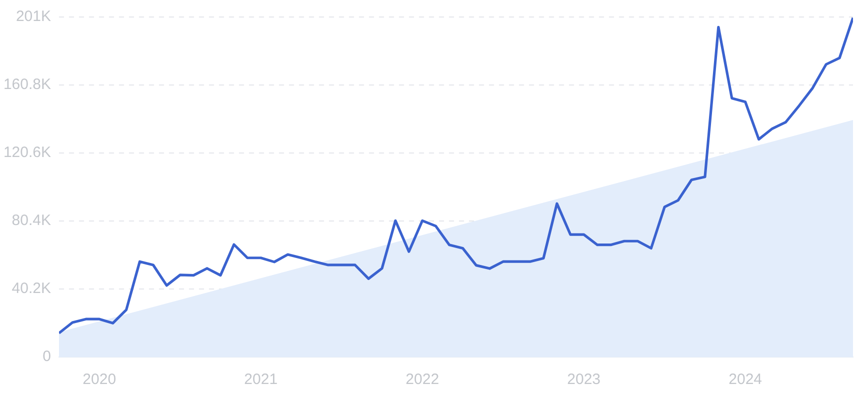 Image resolution: width=860 pixels, height=402 pixels. Describe the element at coordinates (99, 379) in the screenshot. I see `x-tick-label: 2020` at that location.